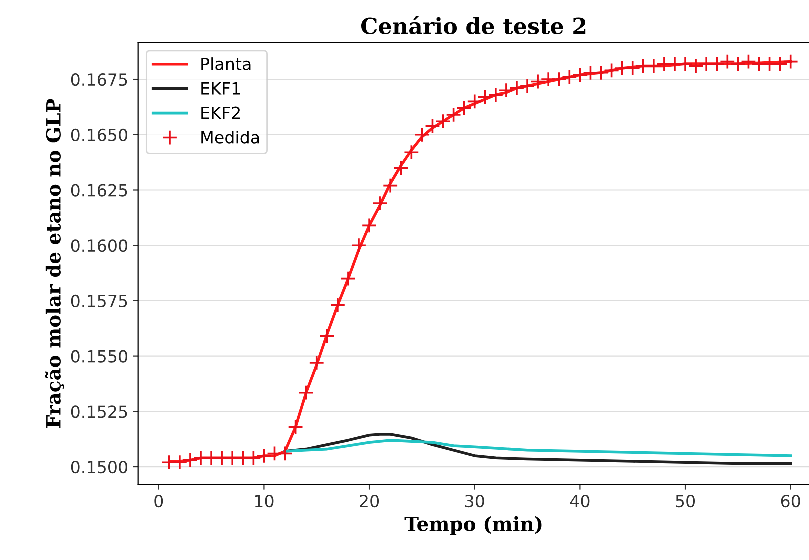  What do you see at coordinates (99, 467) in the screenshot?
I see `y-tick-label: 0.1500` at bounding box center [99, 467].